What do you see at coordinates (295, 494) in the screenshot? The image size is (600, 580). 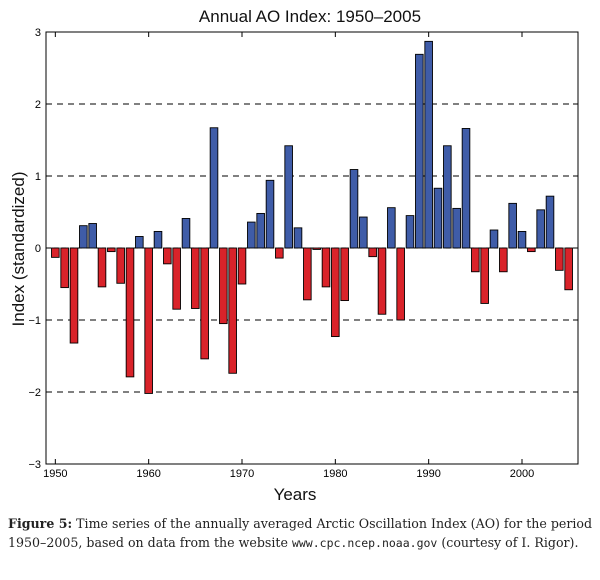 I see `x-axis-label: Years` at bounding box center [295, 494].